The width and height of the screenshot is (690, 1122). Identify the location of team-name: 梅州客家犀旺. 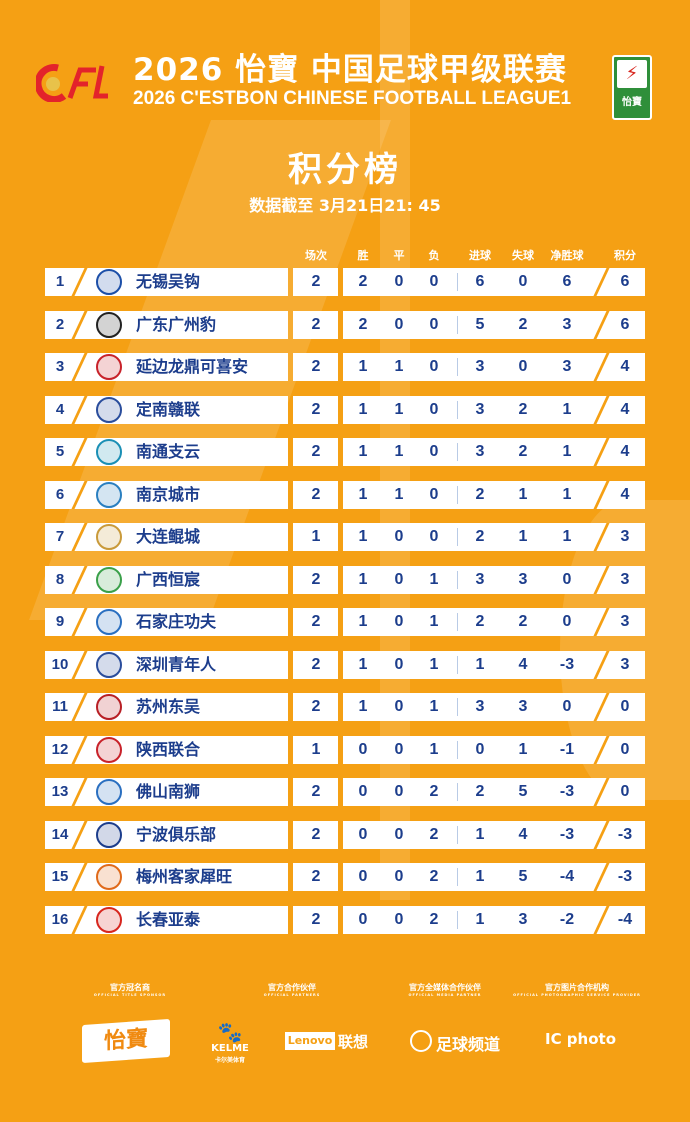
(184, 876).